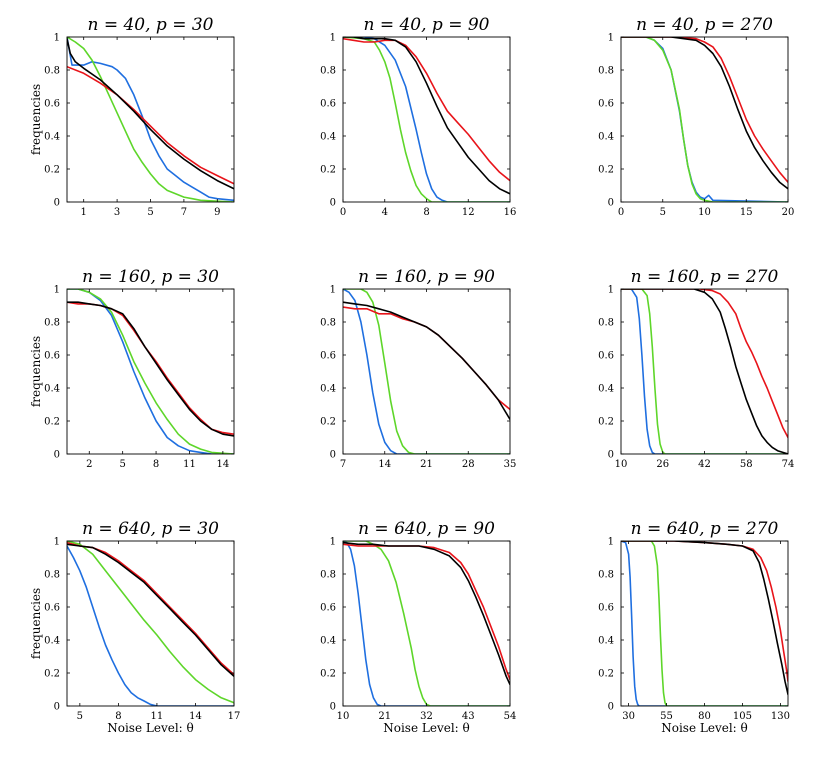 This screenshot has height=759, width=830. I want to click on subplot-3: n = 40, p = 270 0 5 10 15 20 0 0.2 0.4 0.6 0.8 1, so click(696, 116).